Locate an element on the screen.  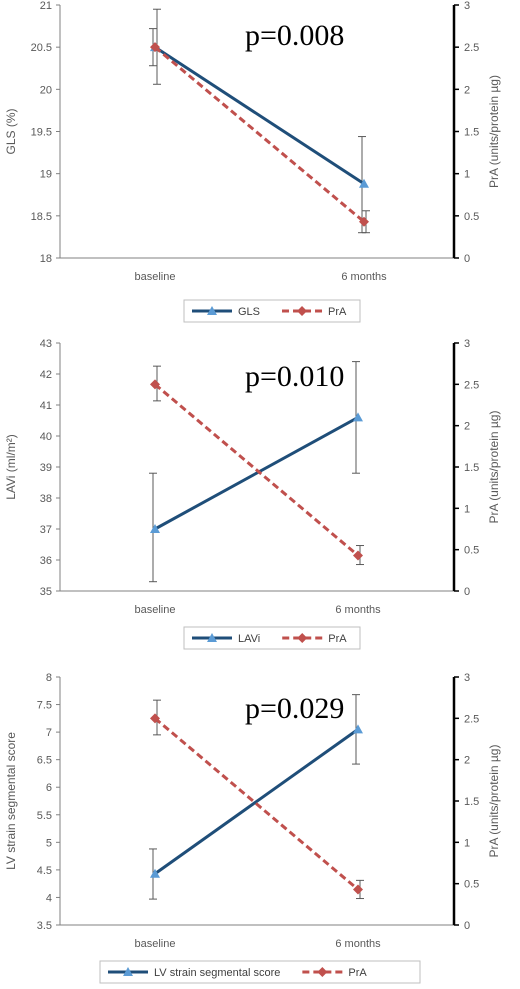
y-tick-label: 42 is located at coordinates (46, 375).